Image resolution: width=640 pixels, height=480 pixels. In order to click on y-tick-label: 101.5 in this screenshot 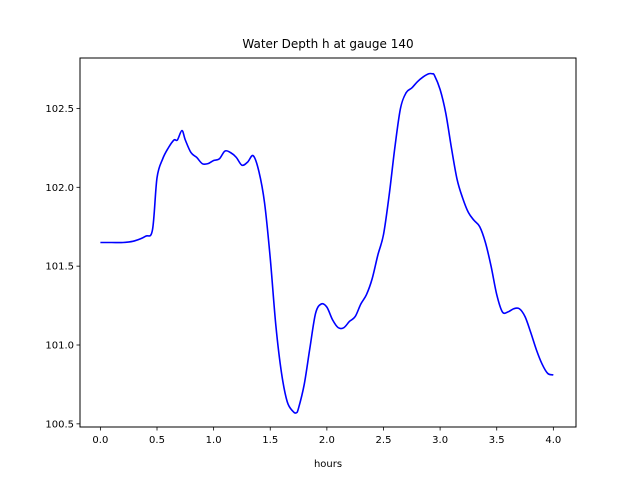, I will do `click(59, 267)`.